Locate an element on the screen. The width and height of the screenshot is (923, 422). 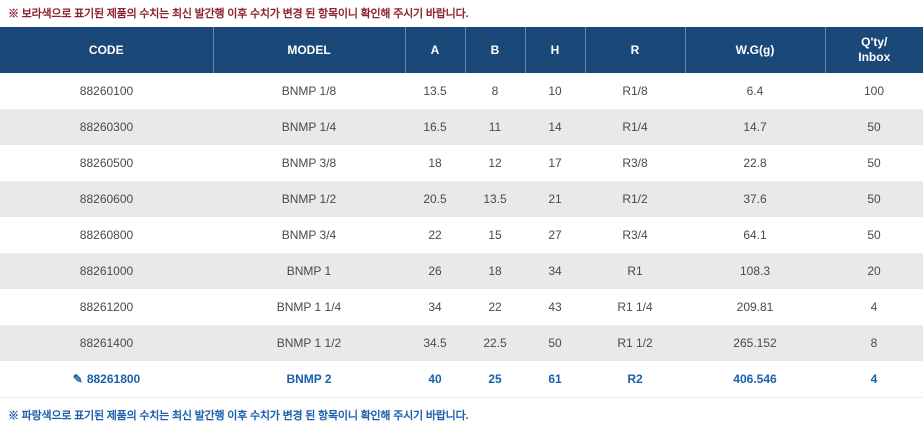
cell-r: R1/4 is located at coordinates (635, 127).